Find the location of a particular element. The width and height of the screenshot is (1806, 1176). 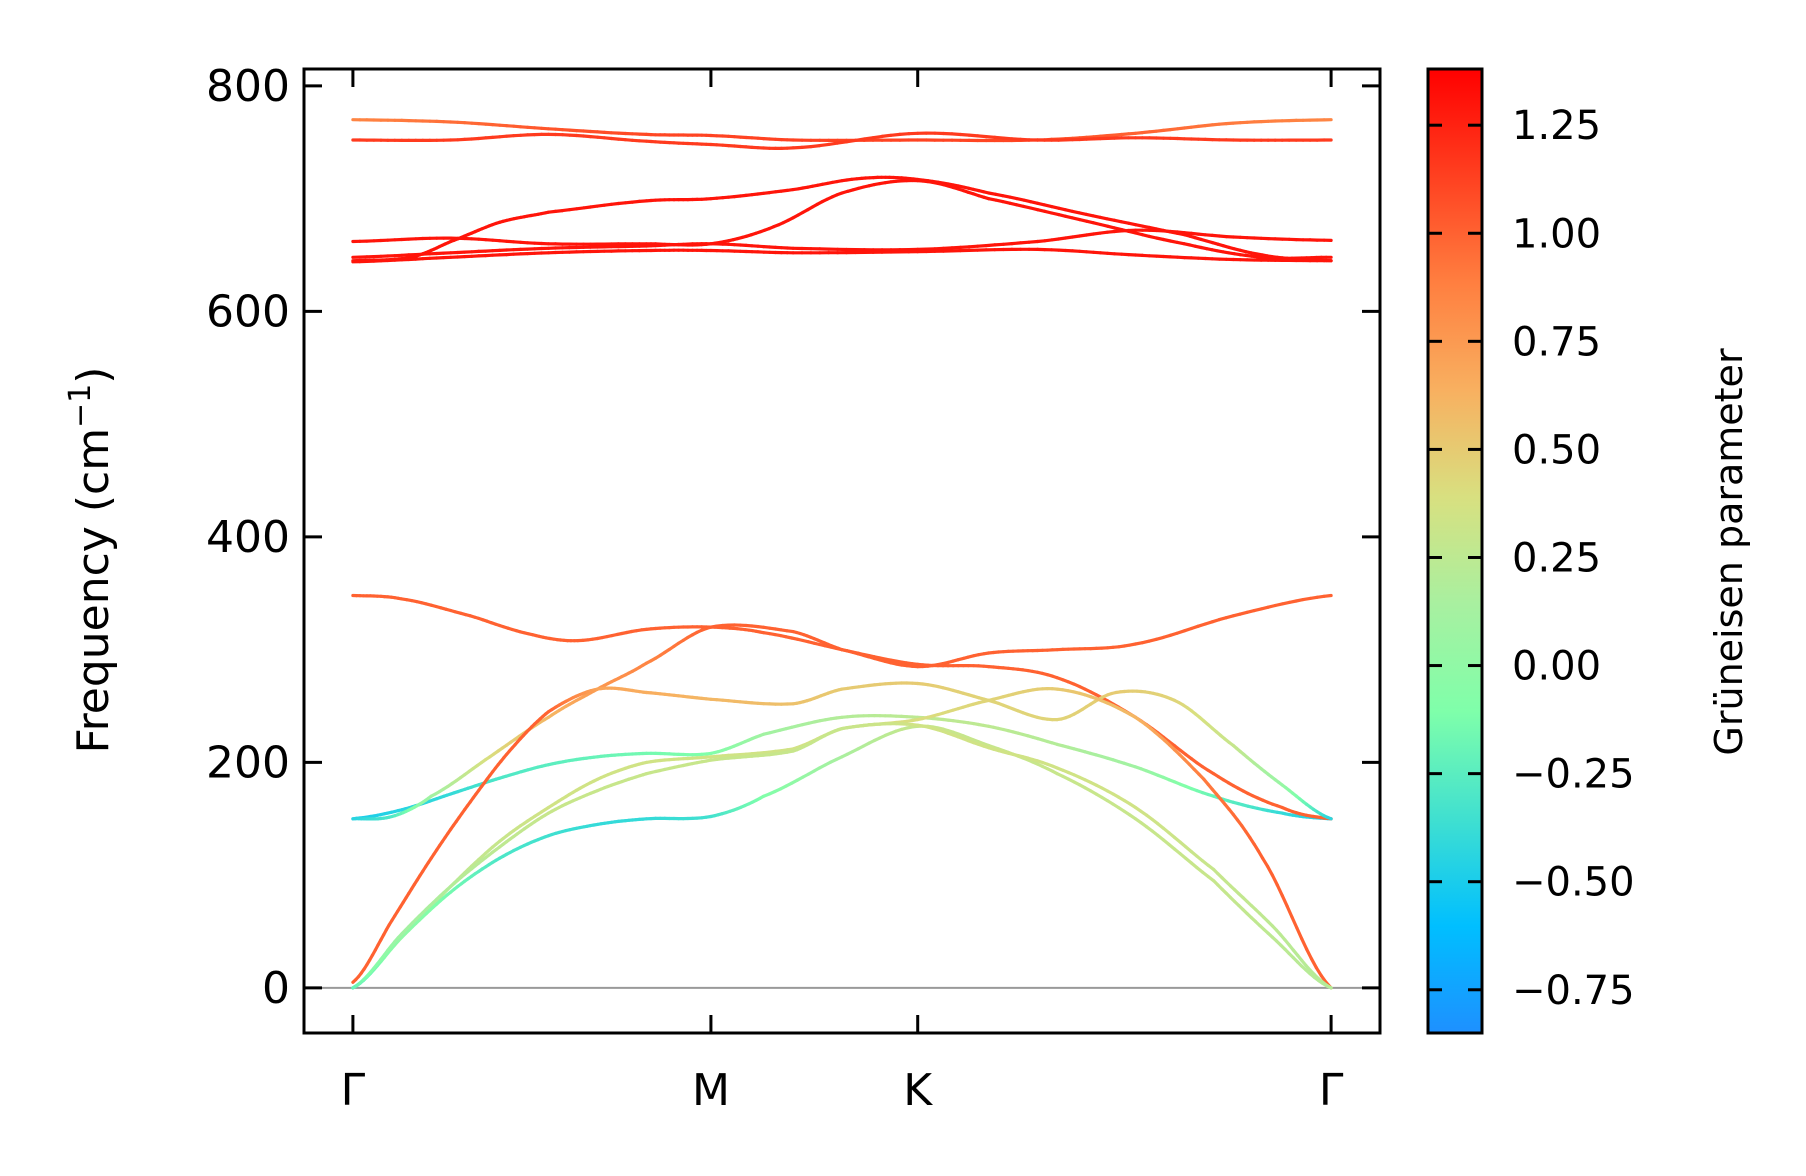

colorbar-tick-label: 1.00 is located at coordinates (1556, 234).